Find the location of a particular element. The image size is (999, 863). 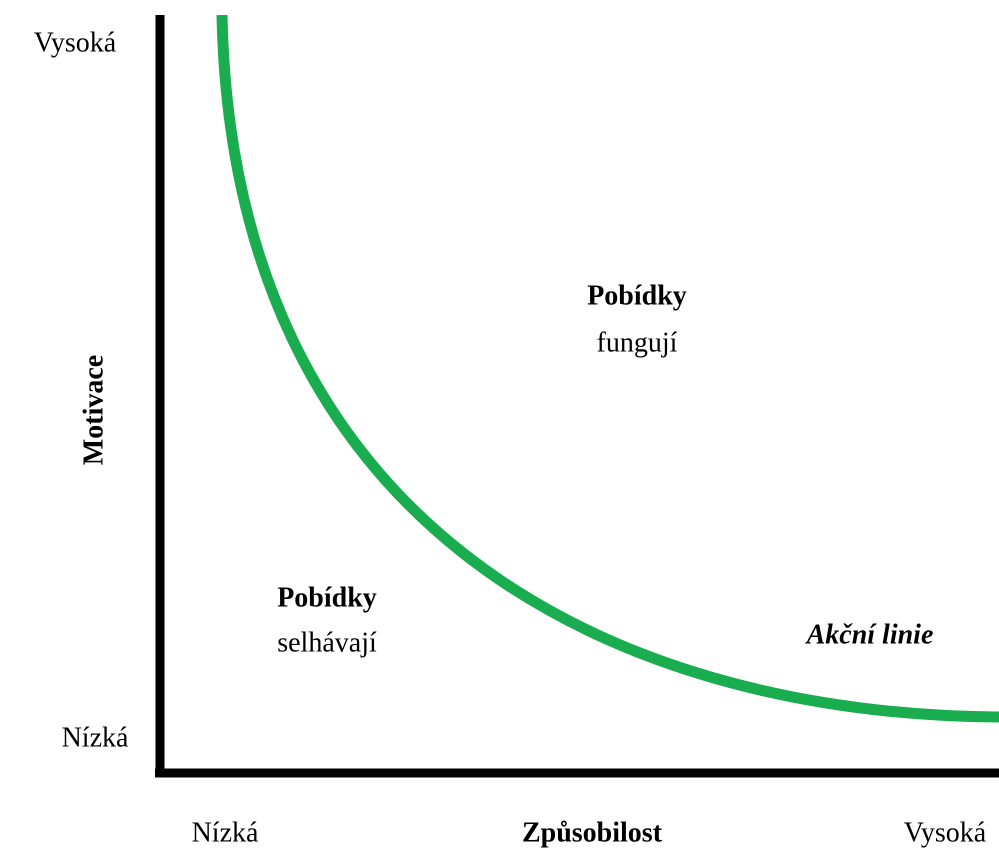

x-high-label: Vysoká is located at coordinates (945, 832).